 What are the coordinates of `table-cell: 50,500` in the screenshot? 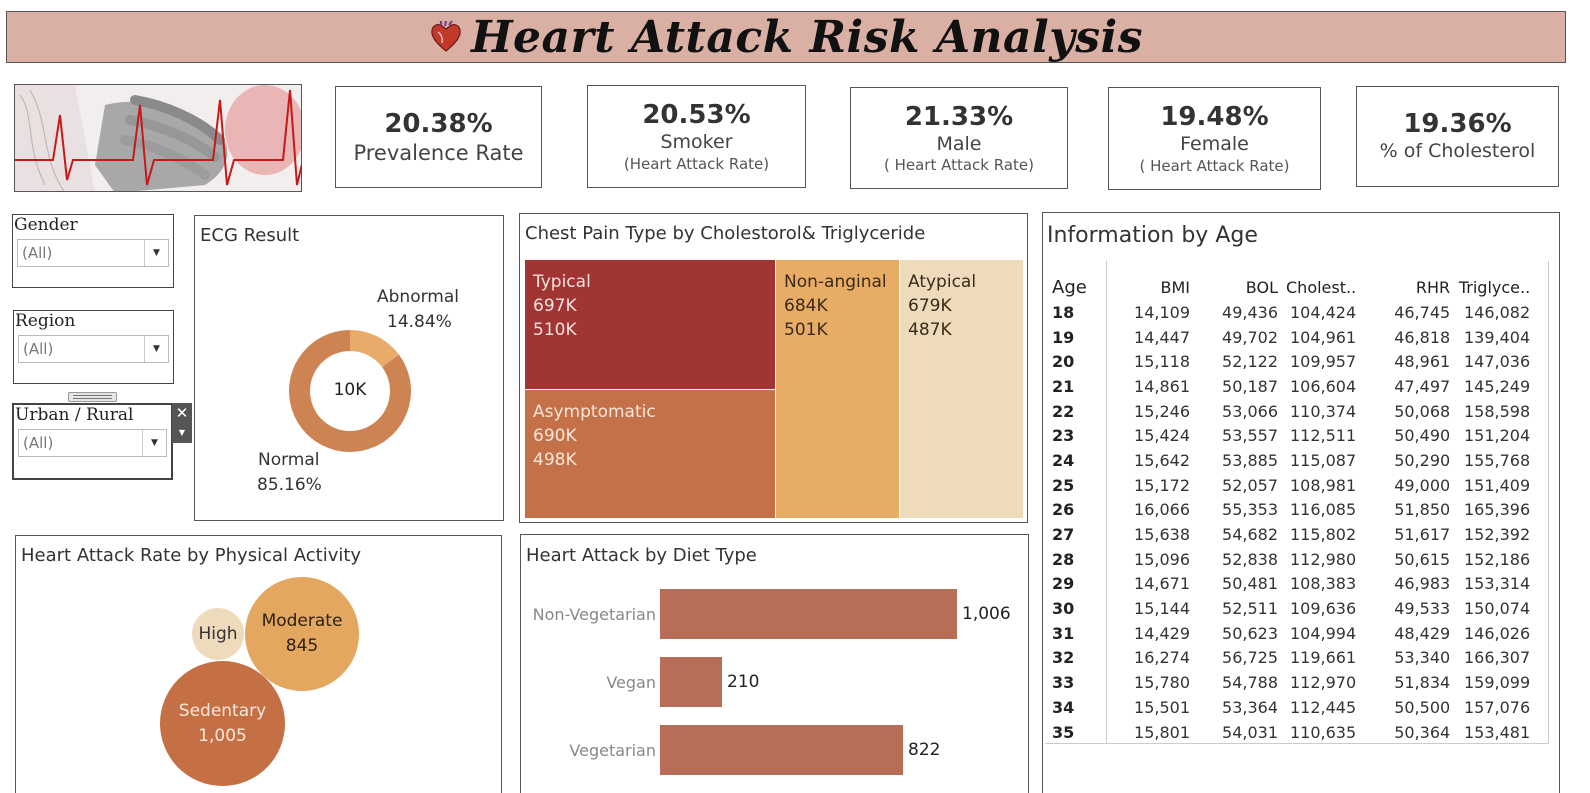 It's located at (1422, 707).